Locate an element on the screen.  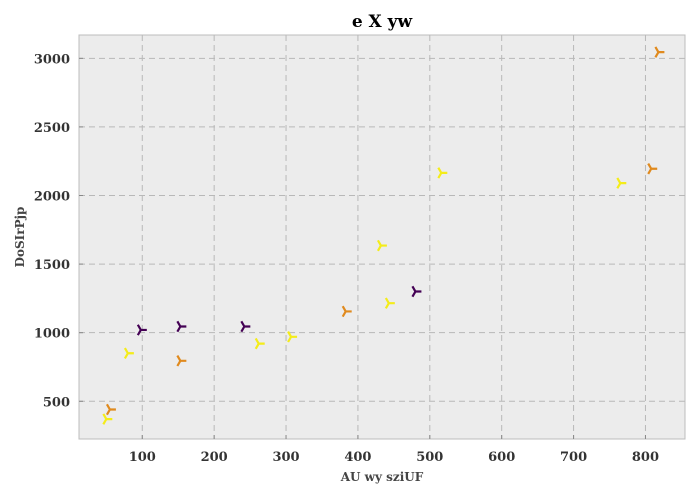
x-tick-label: 500 is located at coordinates (429, 457).